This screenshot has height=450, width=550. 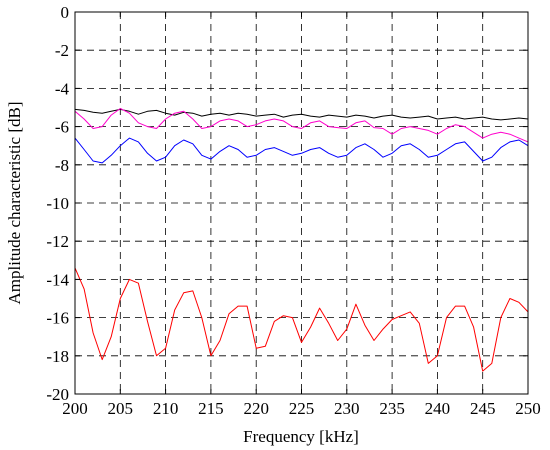 What do you see at coordinates (57, 318) in the screenshot?
I see `y-tick-label: -16` at bounding box center [57, 318].